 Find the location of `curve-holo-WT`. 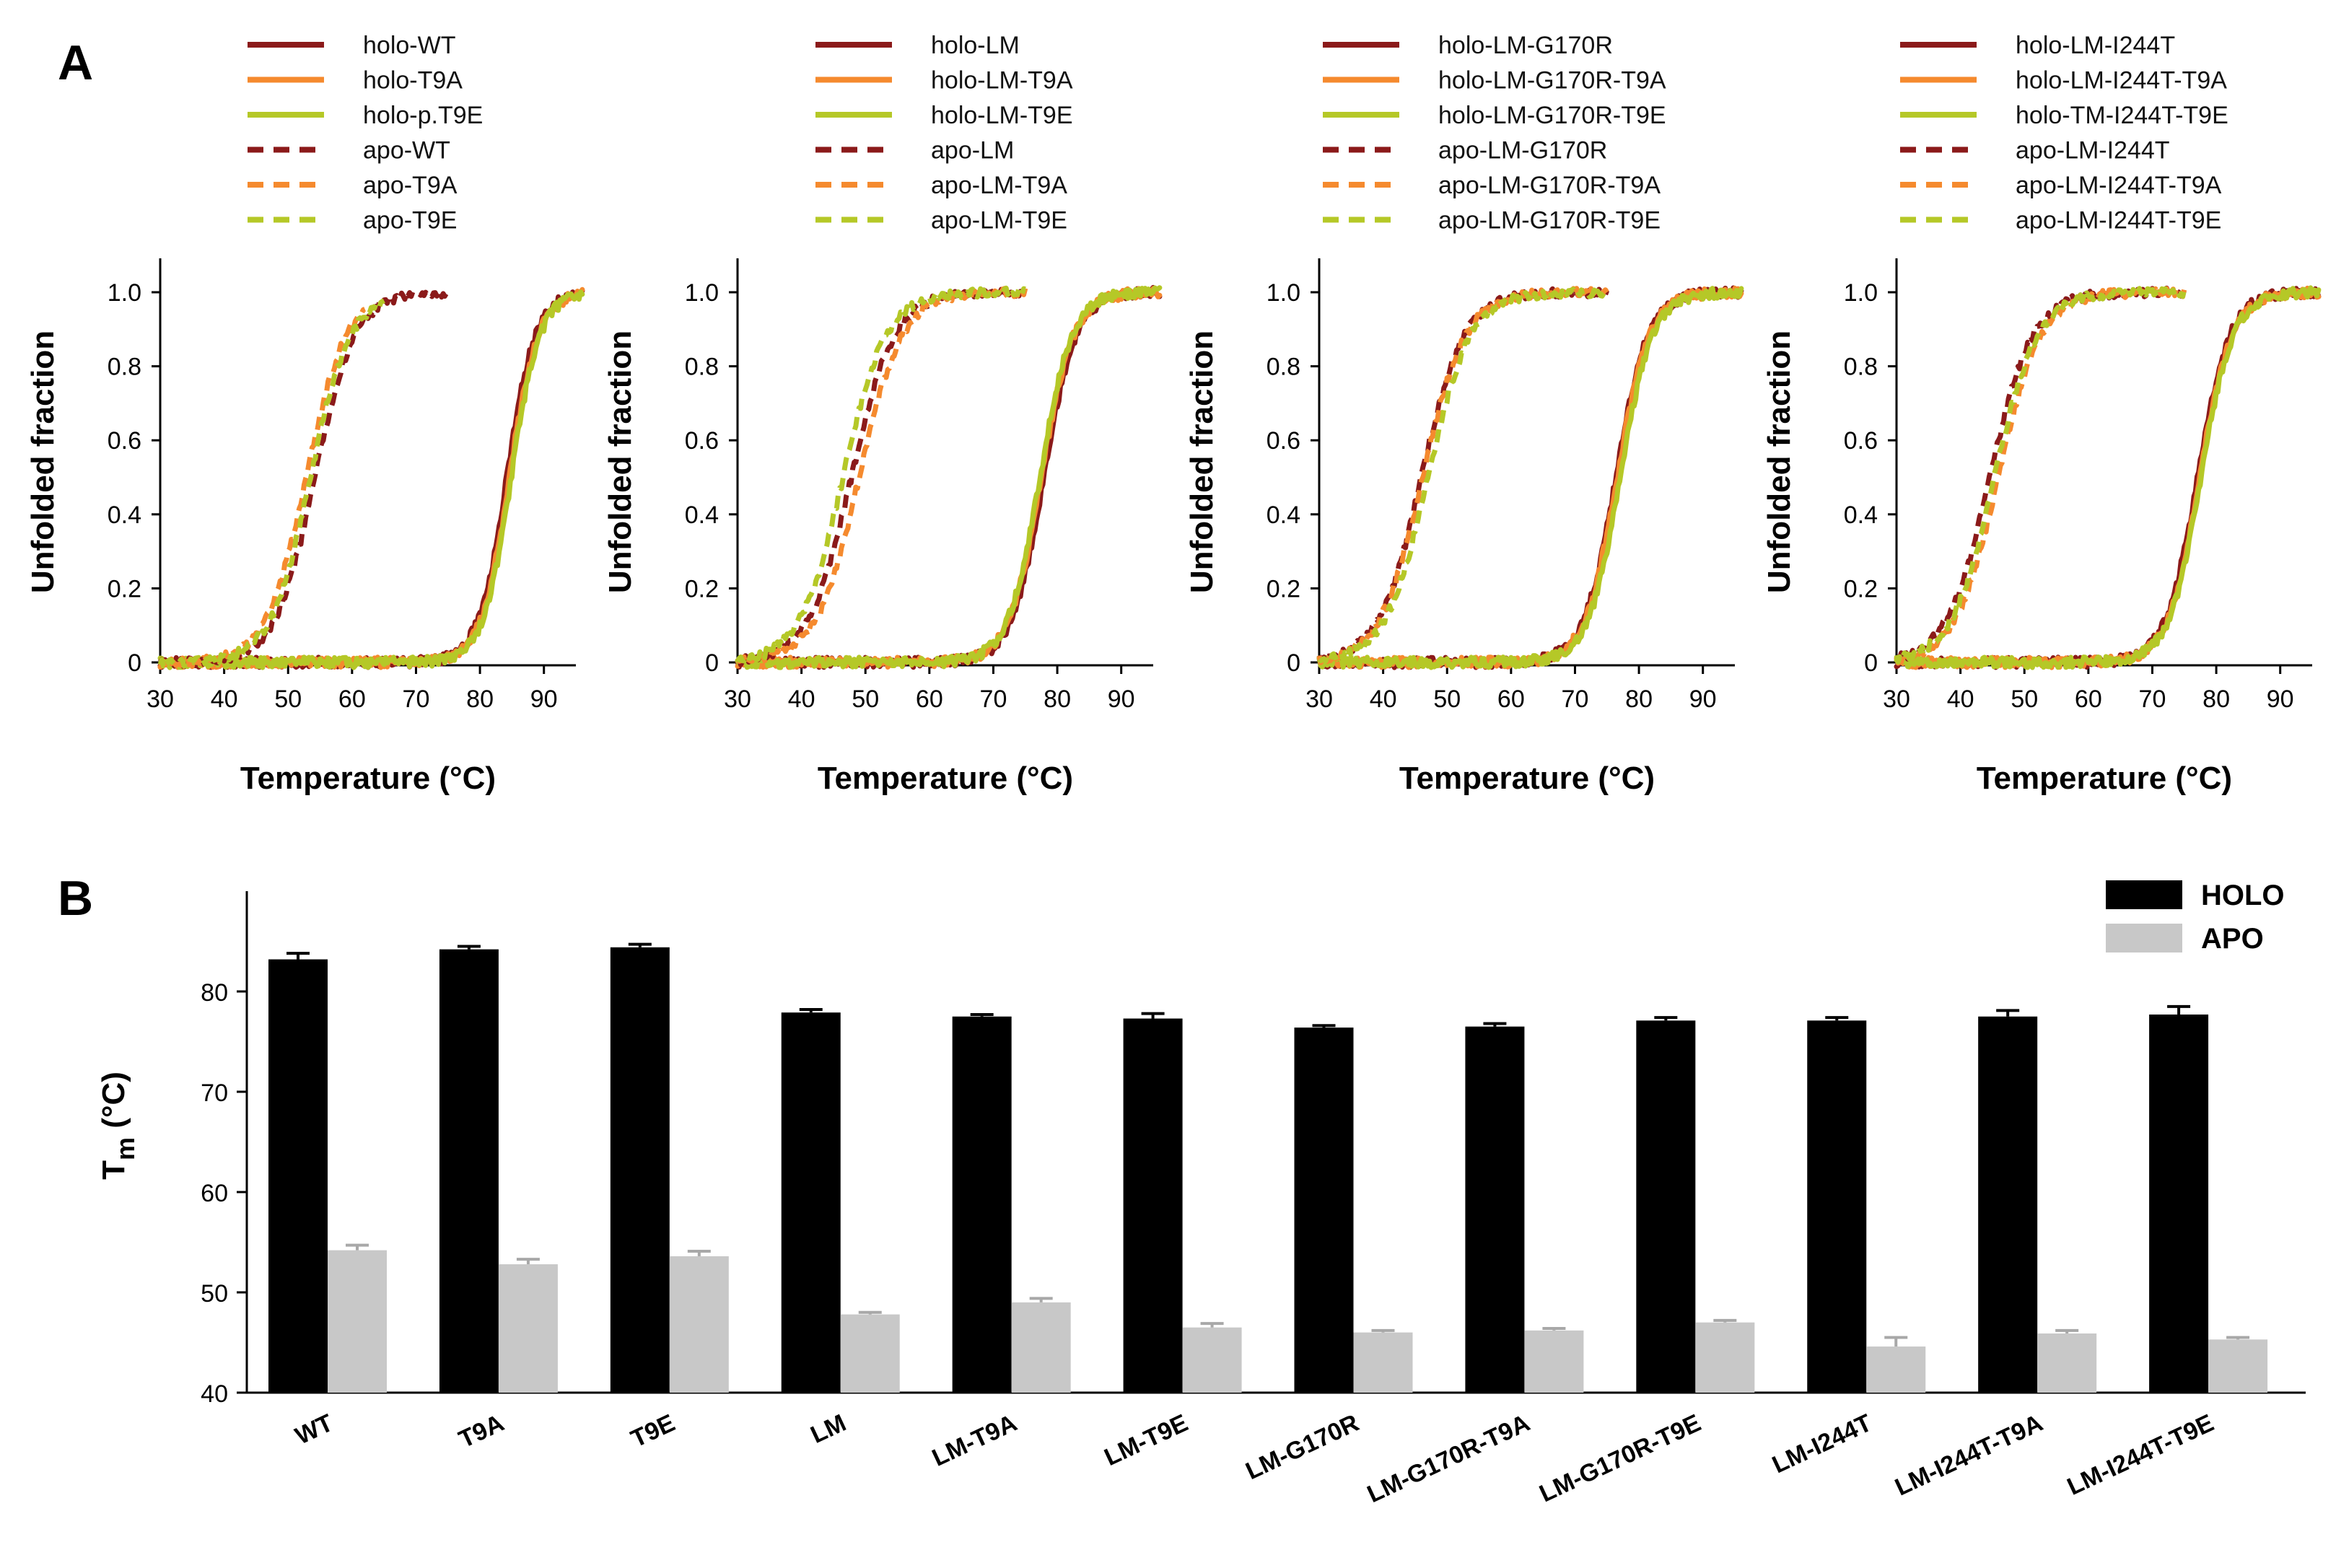

curve-holo-WT is located at coordinates (371, 479).